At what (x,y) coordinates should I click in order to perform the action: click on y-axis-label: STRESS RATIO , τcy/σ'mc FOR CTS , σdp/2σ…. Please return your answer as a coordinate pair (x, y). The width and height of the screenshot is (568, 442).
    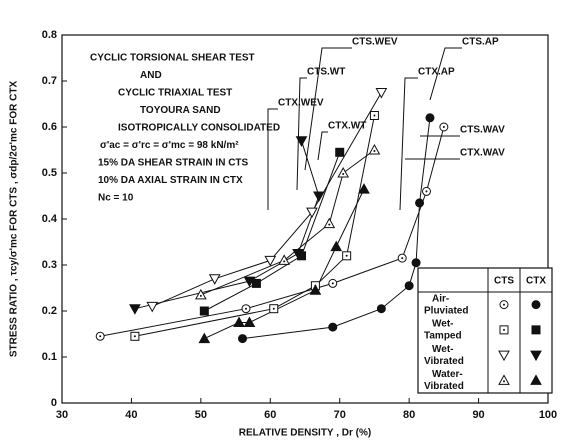
    Looking at the image, I should click on (14, 219).